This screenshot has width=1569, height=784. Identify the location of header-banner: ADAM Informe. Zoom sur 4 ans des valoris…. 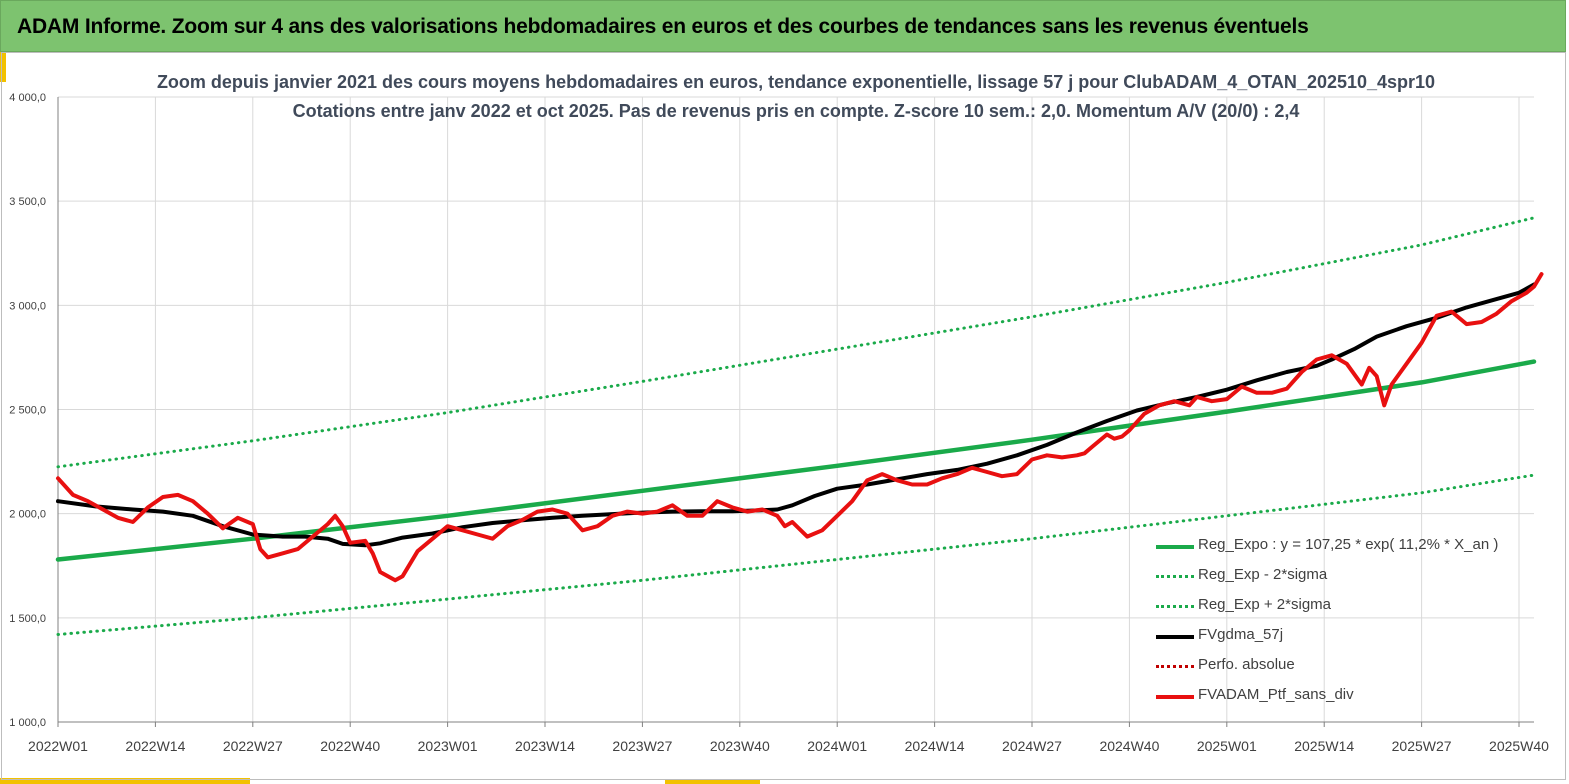
(783, 26).